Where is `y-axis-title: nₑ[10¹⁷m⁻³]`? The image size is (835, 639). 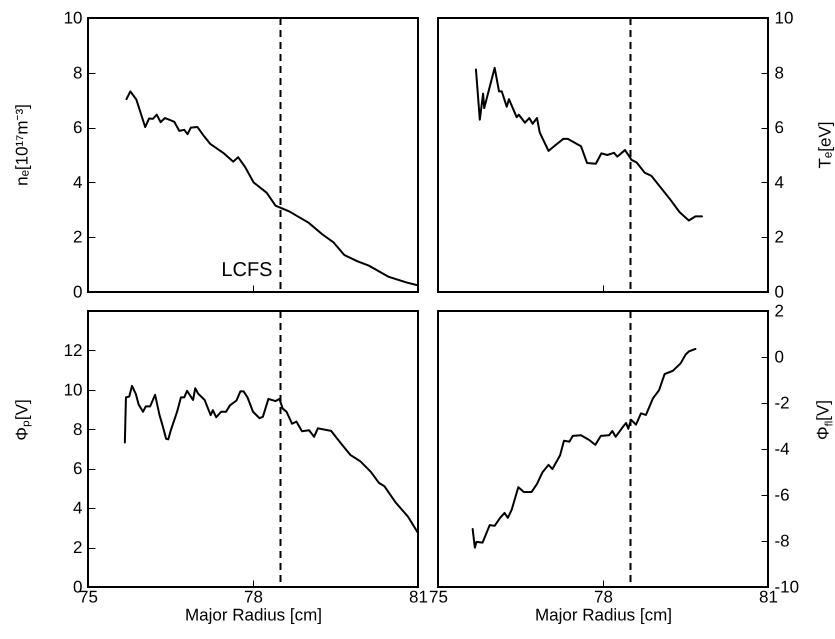
y-axis-title: nₑ[10¹⁷m⁻³] is located at coordinates (22, 145).